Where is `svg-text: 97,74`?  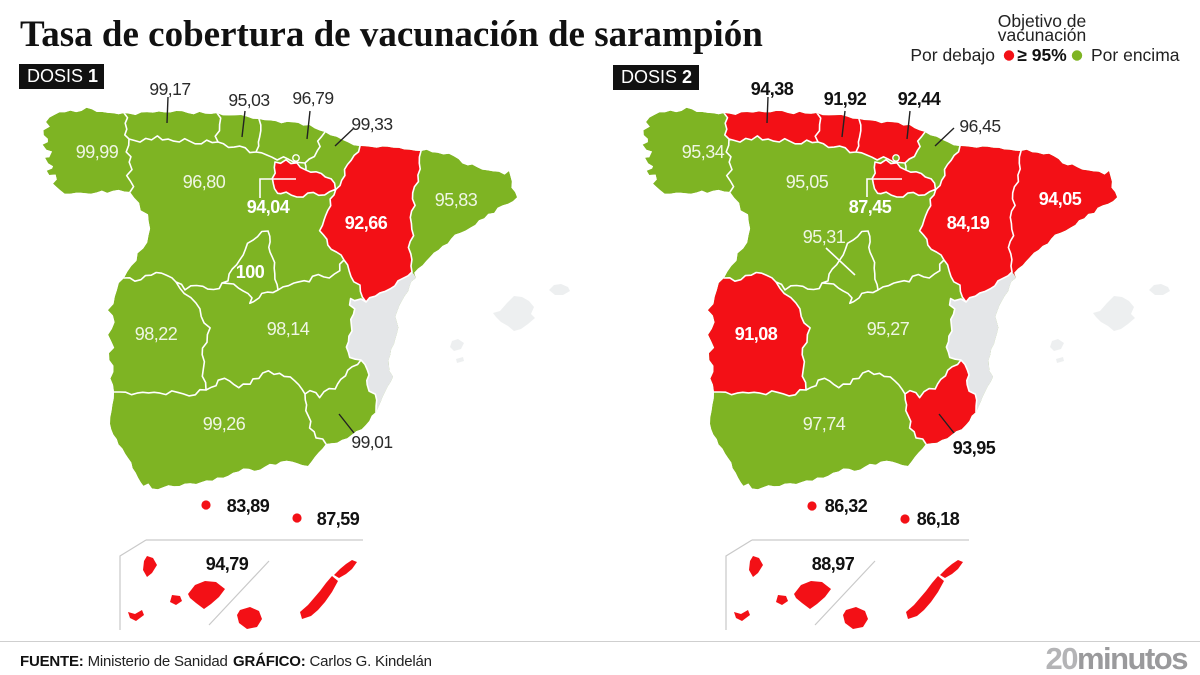 svg-text: 97,74 is located at coordinates (824, 424).